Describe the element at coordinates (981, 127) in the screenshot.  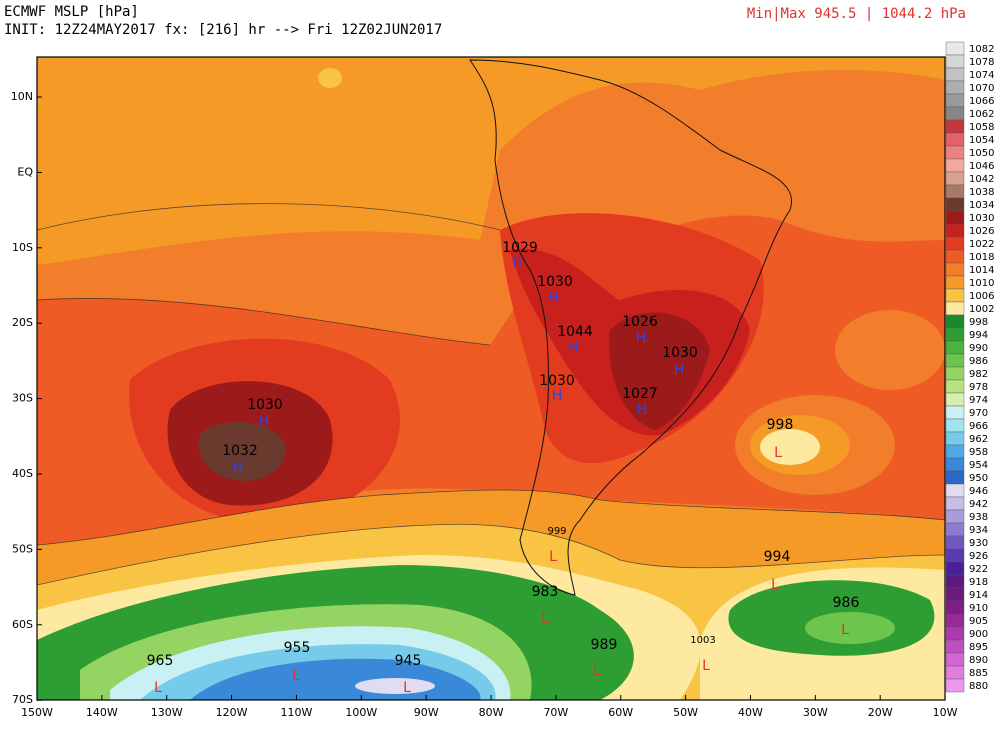
I see `colorbar-label: 1058` at that location.